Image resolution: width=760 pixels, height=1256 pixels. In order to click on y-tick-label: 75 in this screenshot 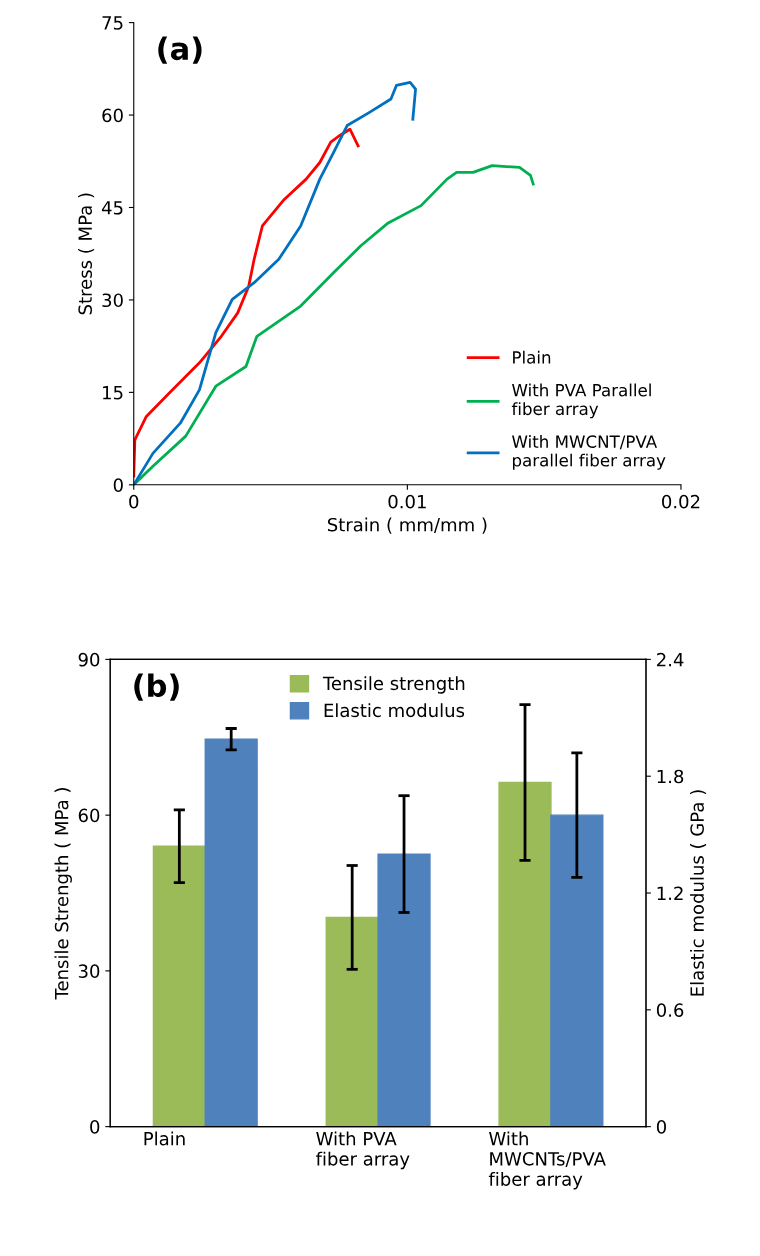, I will do `click(112, 23)`.